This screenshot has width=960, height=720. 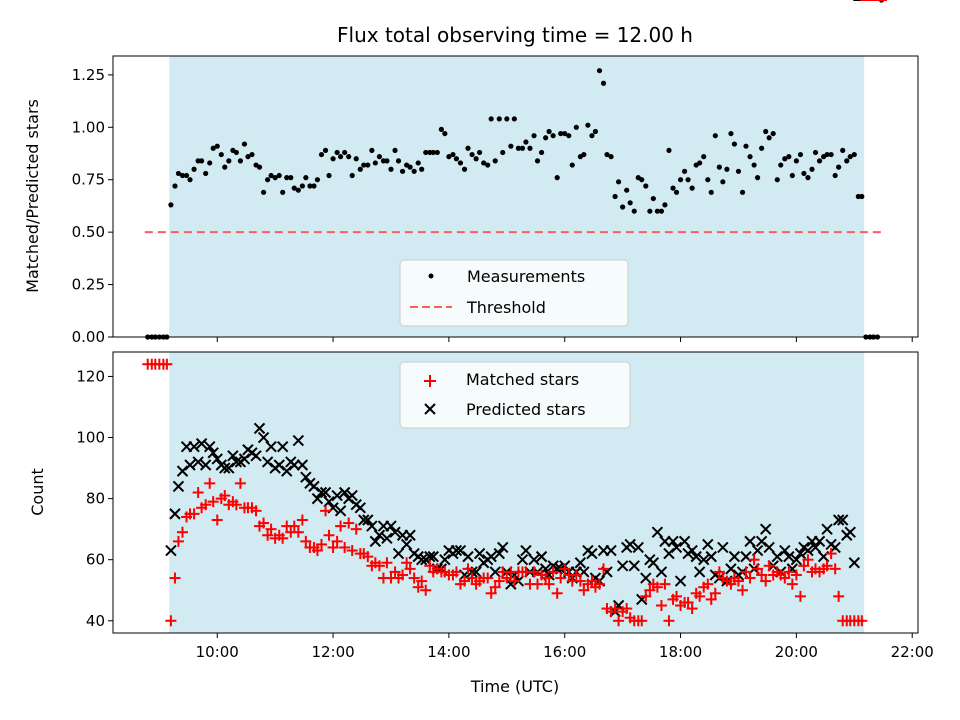 I want to click on y-tick-label: 40, so click(x=95, y=621).